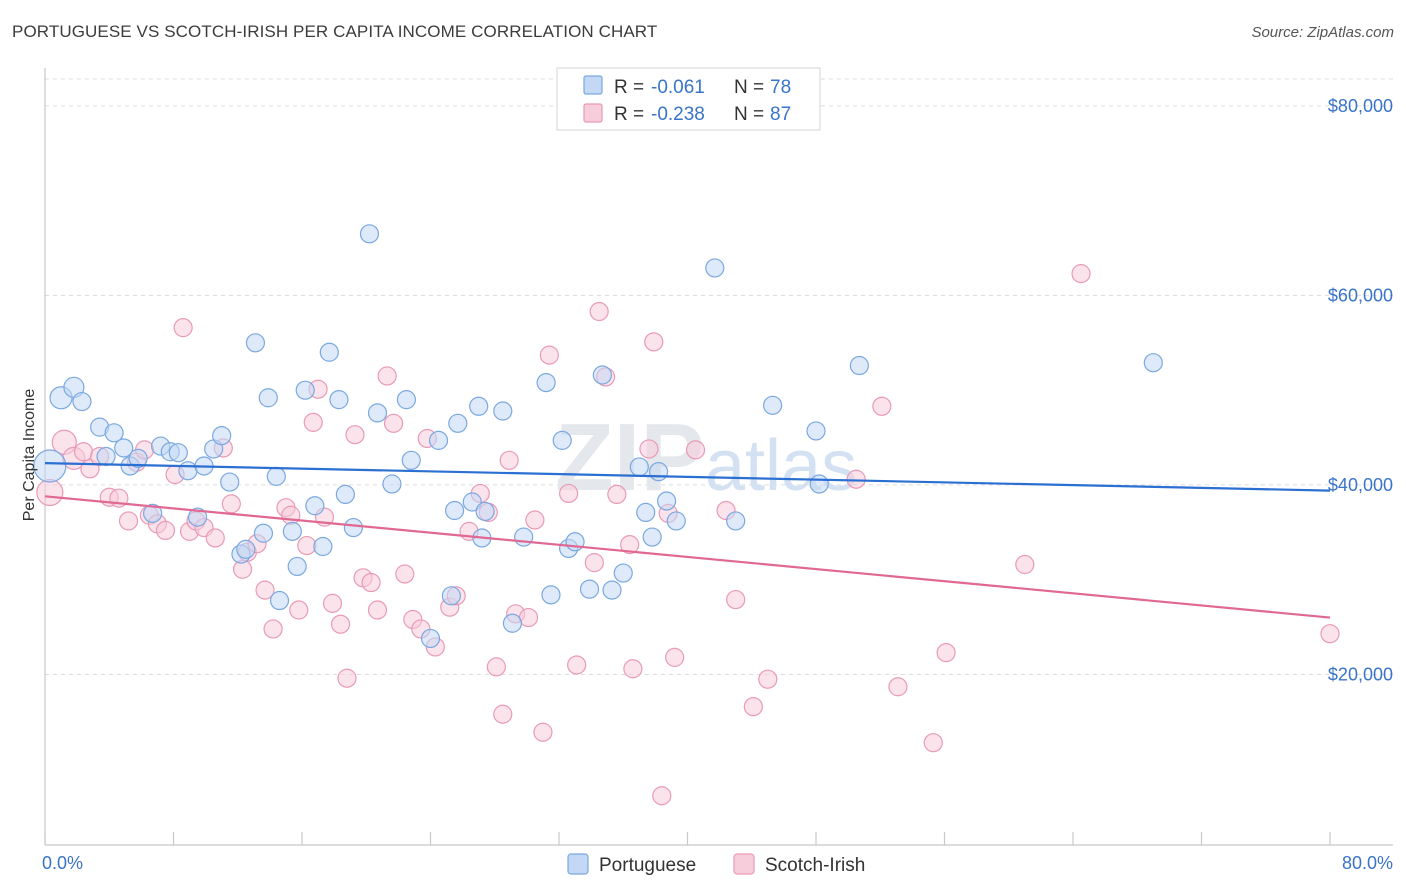  I want to click on y-tick-label: $80,000, so click(1360, 106).